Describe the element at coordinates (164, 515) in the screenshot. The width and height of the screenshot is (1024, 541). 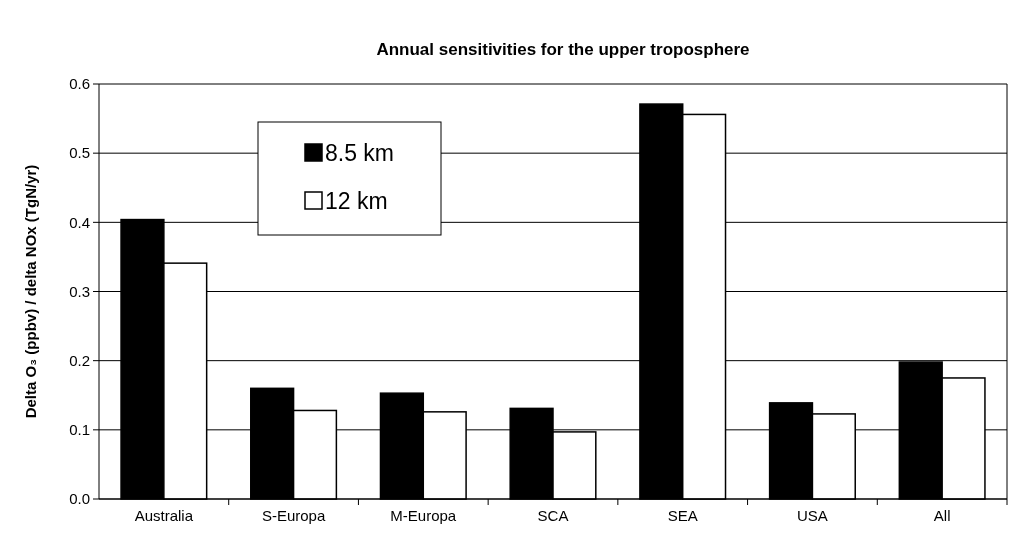
I see `x-tick-label: Australia` at that location.